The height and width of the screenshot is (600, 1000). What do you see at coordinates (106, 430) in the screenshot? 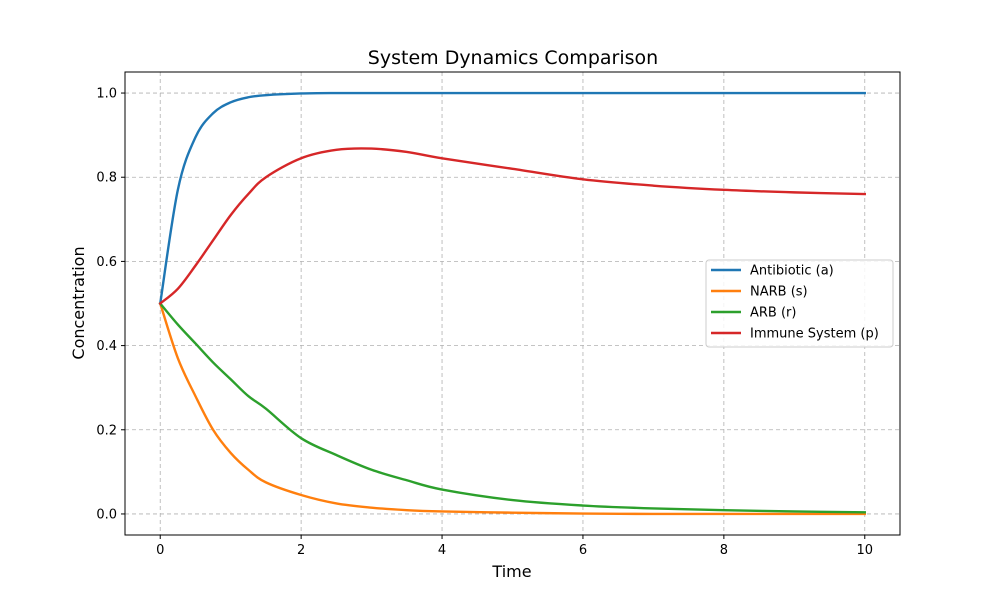
I see `y-tick-label: 0.2` at bounding box center [106, 430].